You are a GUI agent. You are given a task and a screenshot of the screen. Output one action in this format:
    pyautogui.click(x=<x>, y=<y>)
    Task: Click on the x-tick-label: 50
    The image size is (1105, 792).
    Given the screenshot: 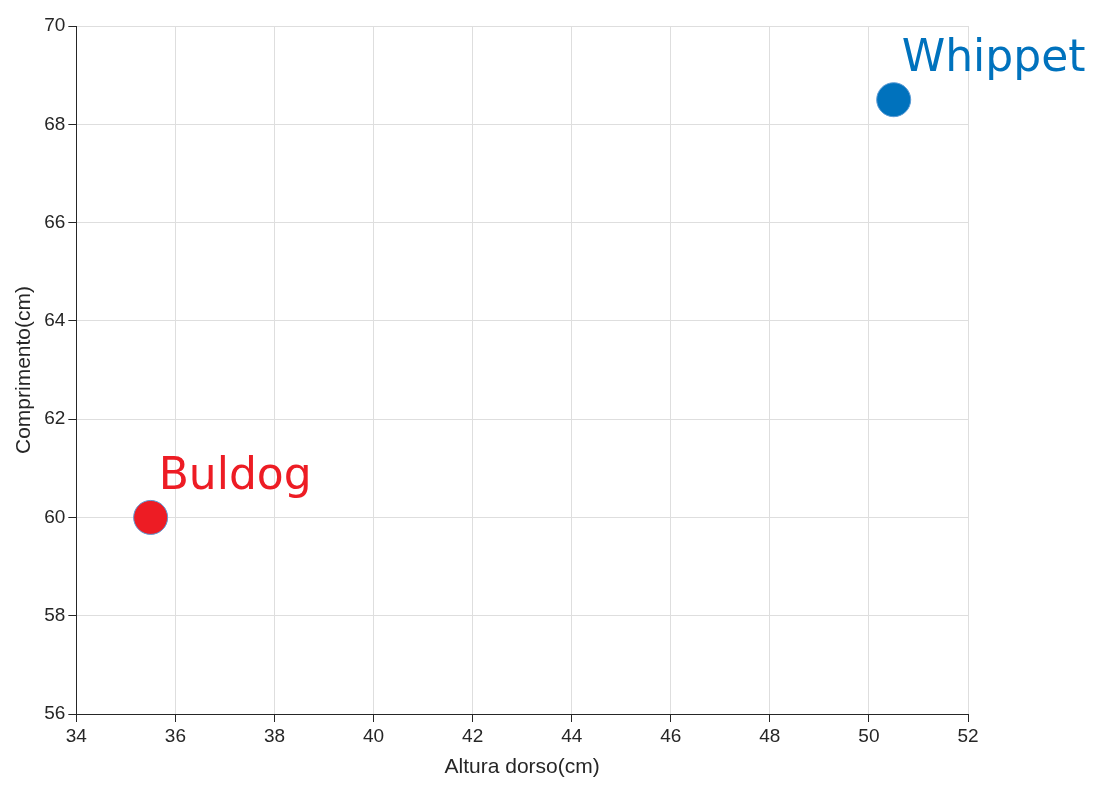 What is the action you would take?
    pyautogui.click(x=869, y=735)
    